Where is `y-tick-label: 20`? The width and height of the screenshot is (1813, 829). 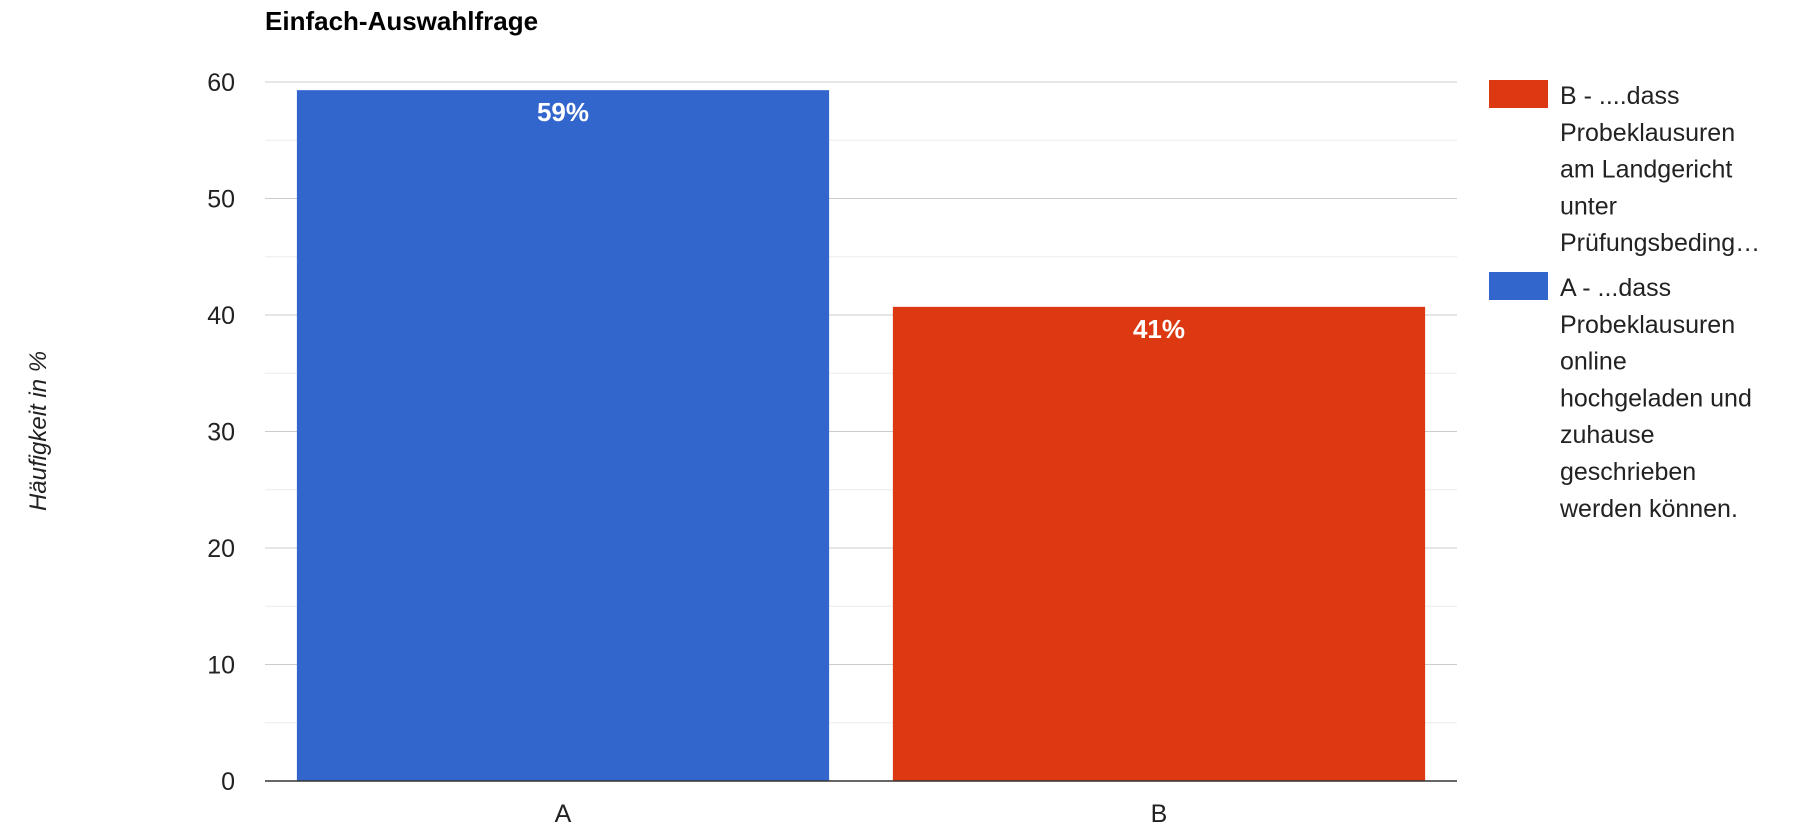 y-tick-label: 20 is located at coordinates (221, 549).